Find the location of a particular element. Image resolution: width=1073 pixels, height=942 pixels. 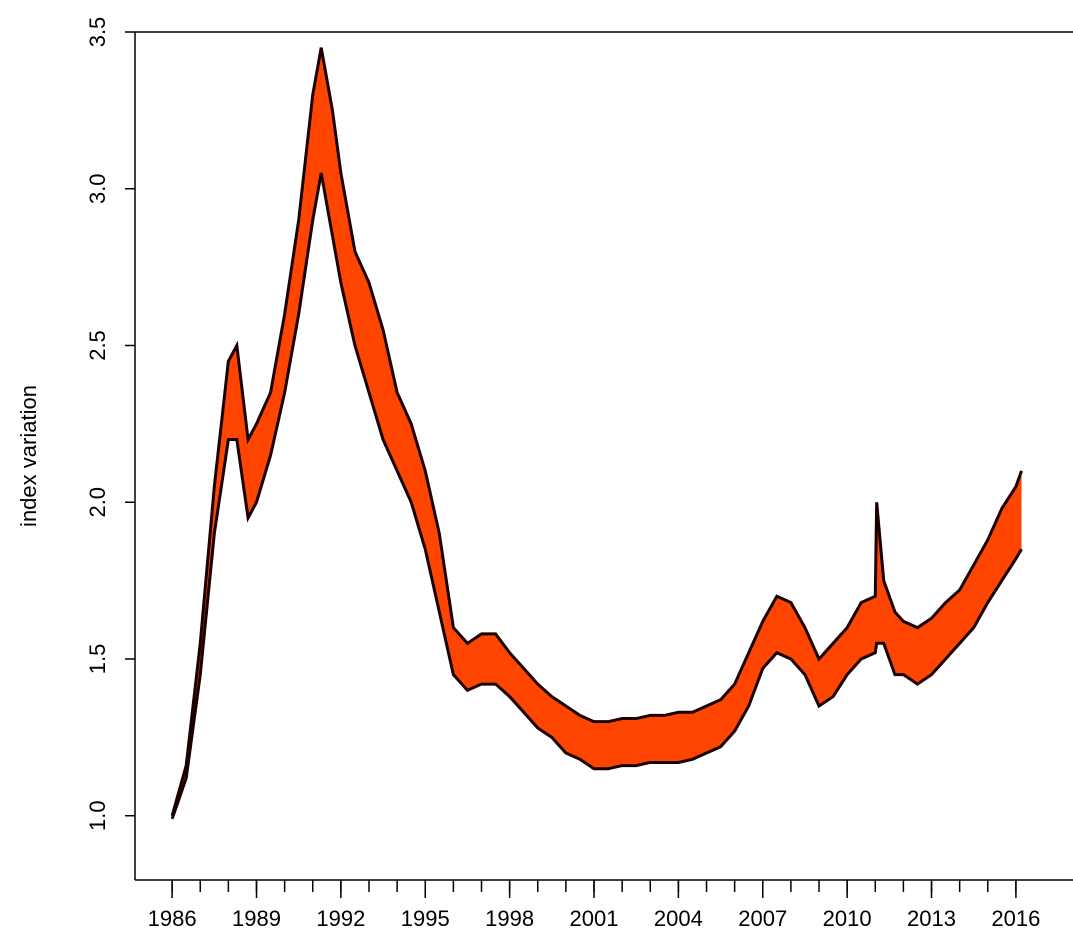

x-tick-label: 1995 is located at coordinates (425, 918).